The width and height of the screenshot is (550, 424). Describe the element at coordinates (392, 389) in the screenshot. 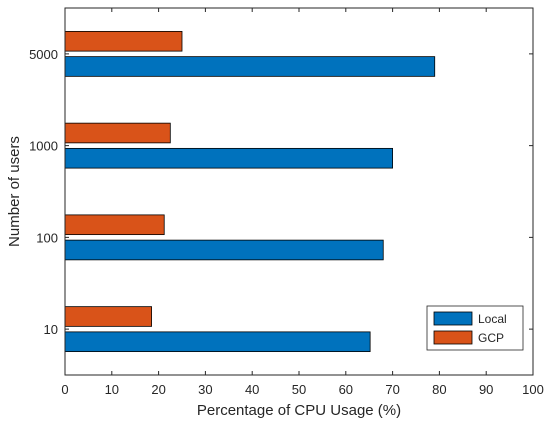

I see `x-tick-label: 70` at that location.